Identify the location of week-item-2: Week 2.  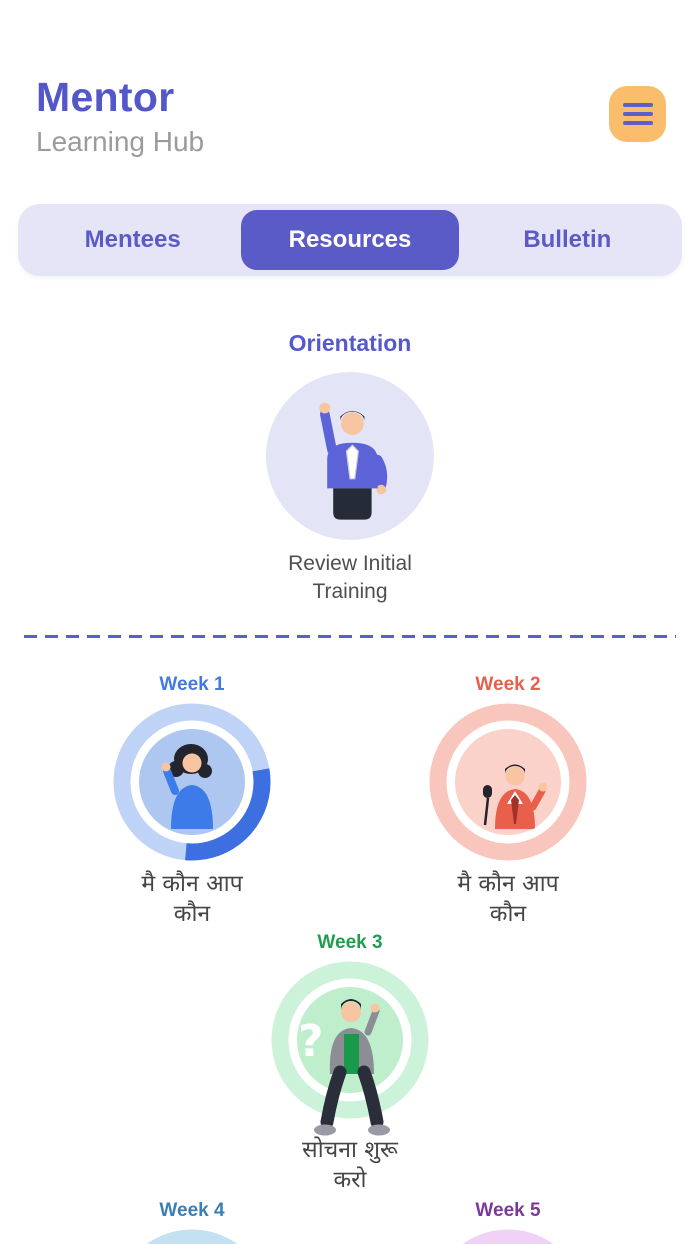
(508, 802).